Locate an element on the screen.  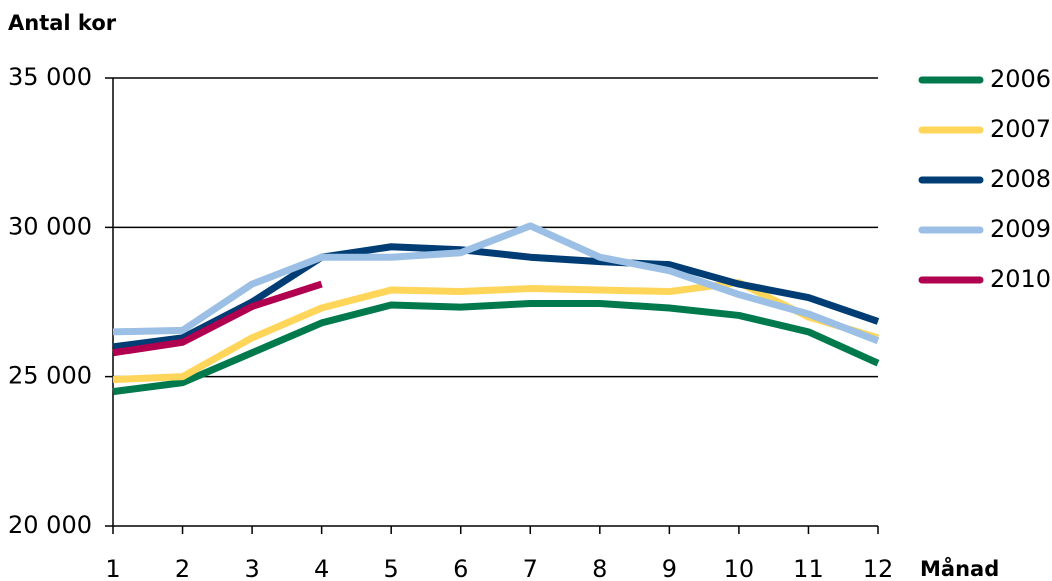
x-tick-label: 12 is located at coordinates (878, 568).